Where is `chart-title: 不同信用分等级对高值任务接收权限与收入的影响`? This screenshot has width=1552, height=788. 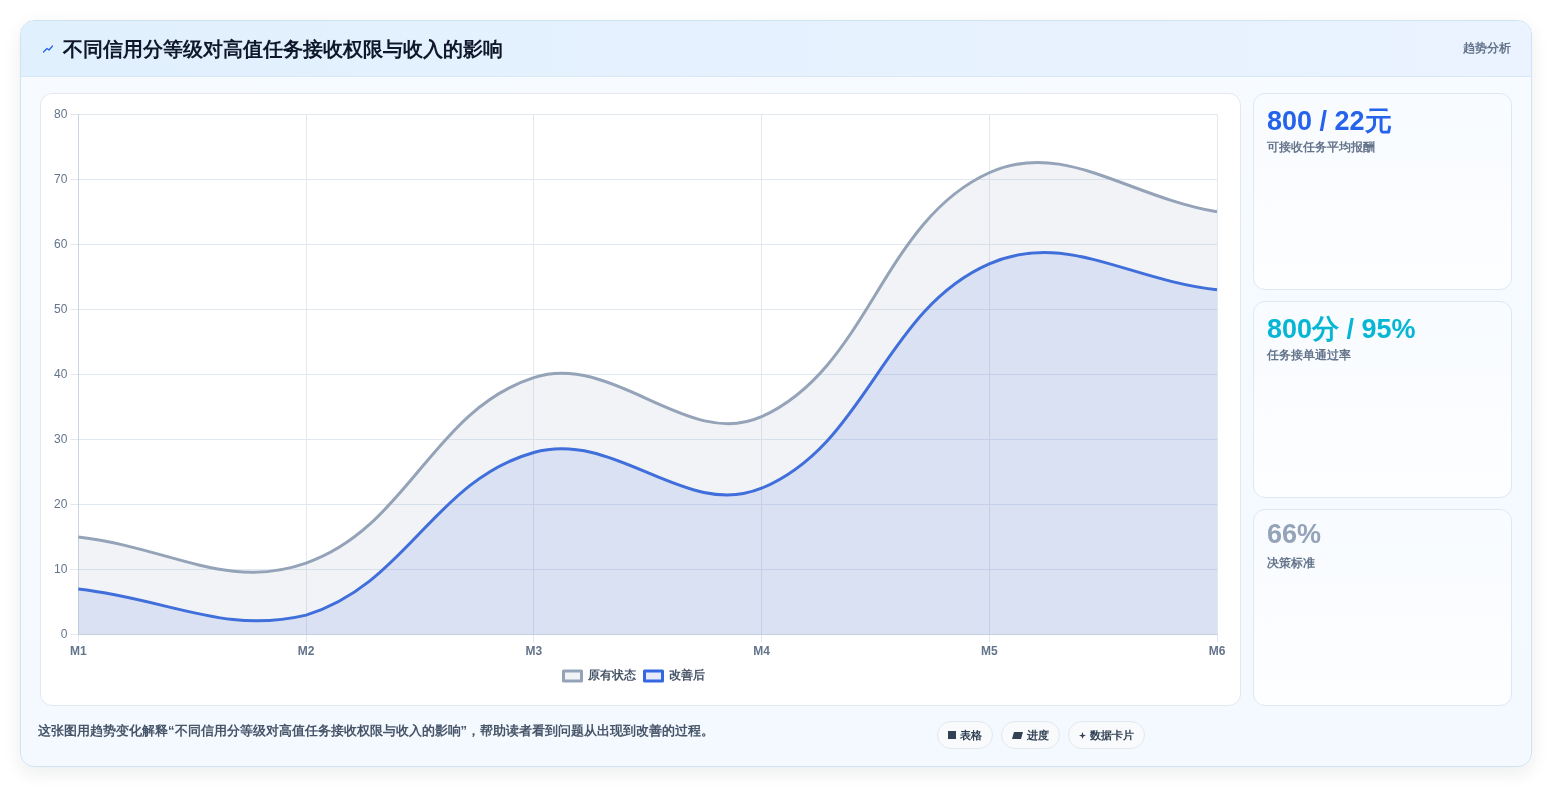 chart-title: 不同信用分等级对高值任务接收权限与收入的影响 is located at coordinates (283, 49).